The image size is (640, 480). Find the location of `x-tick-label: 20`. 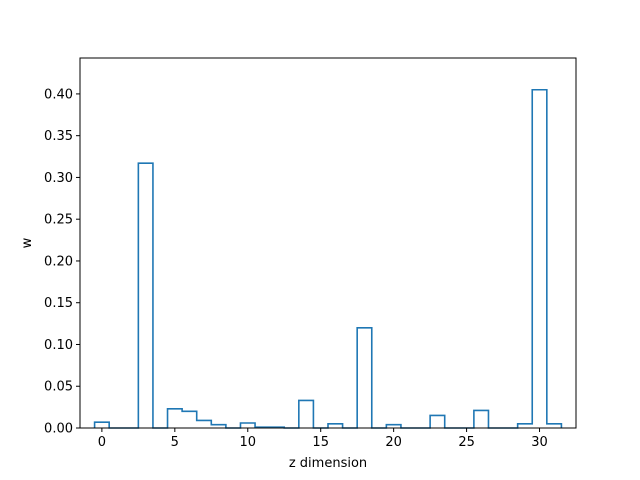

x-tick-label: 20 is located at coordinates (393, 442).